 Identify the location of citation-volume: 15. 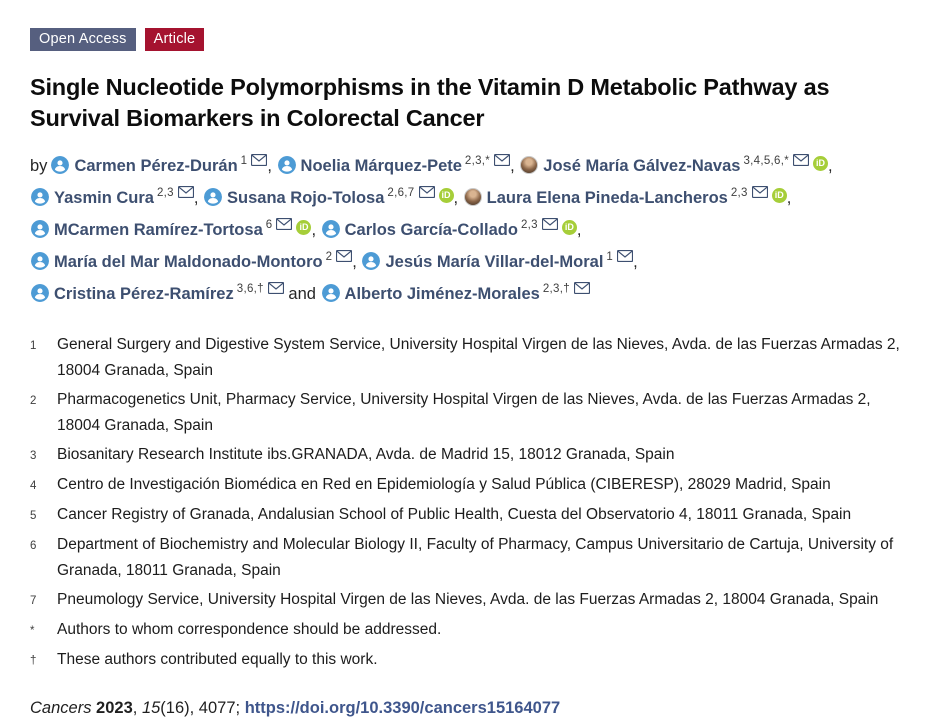
(151, 707).